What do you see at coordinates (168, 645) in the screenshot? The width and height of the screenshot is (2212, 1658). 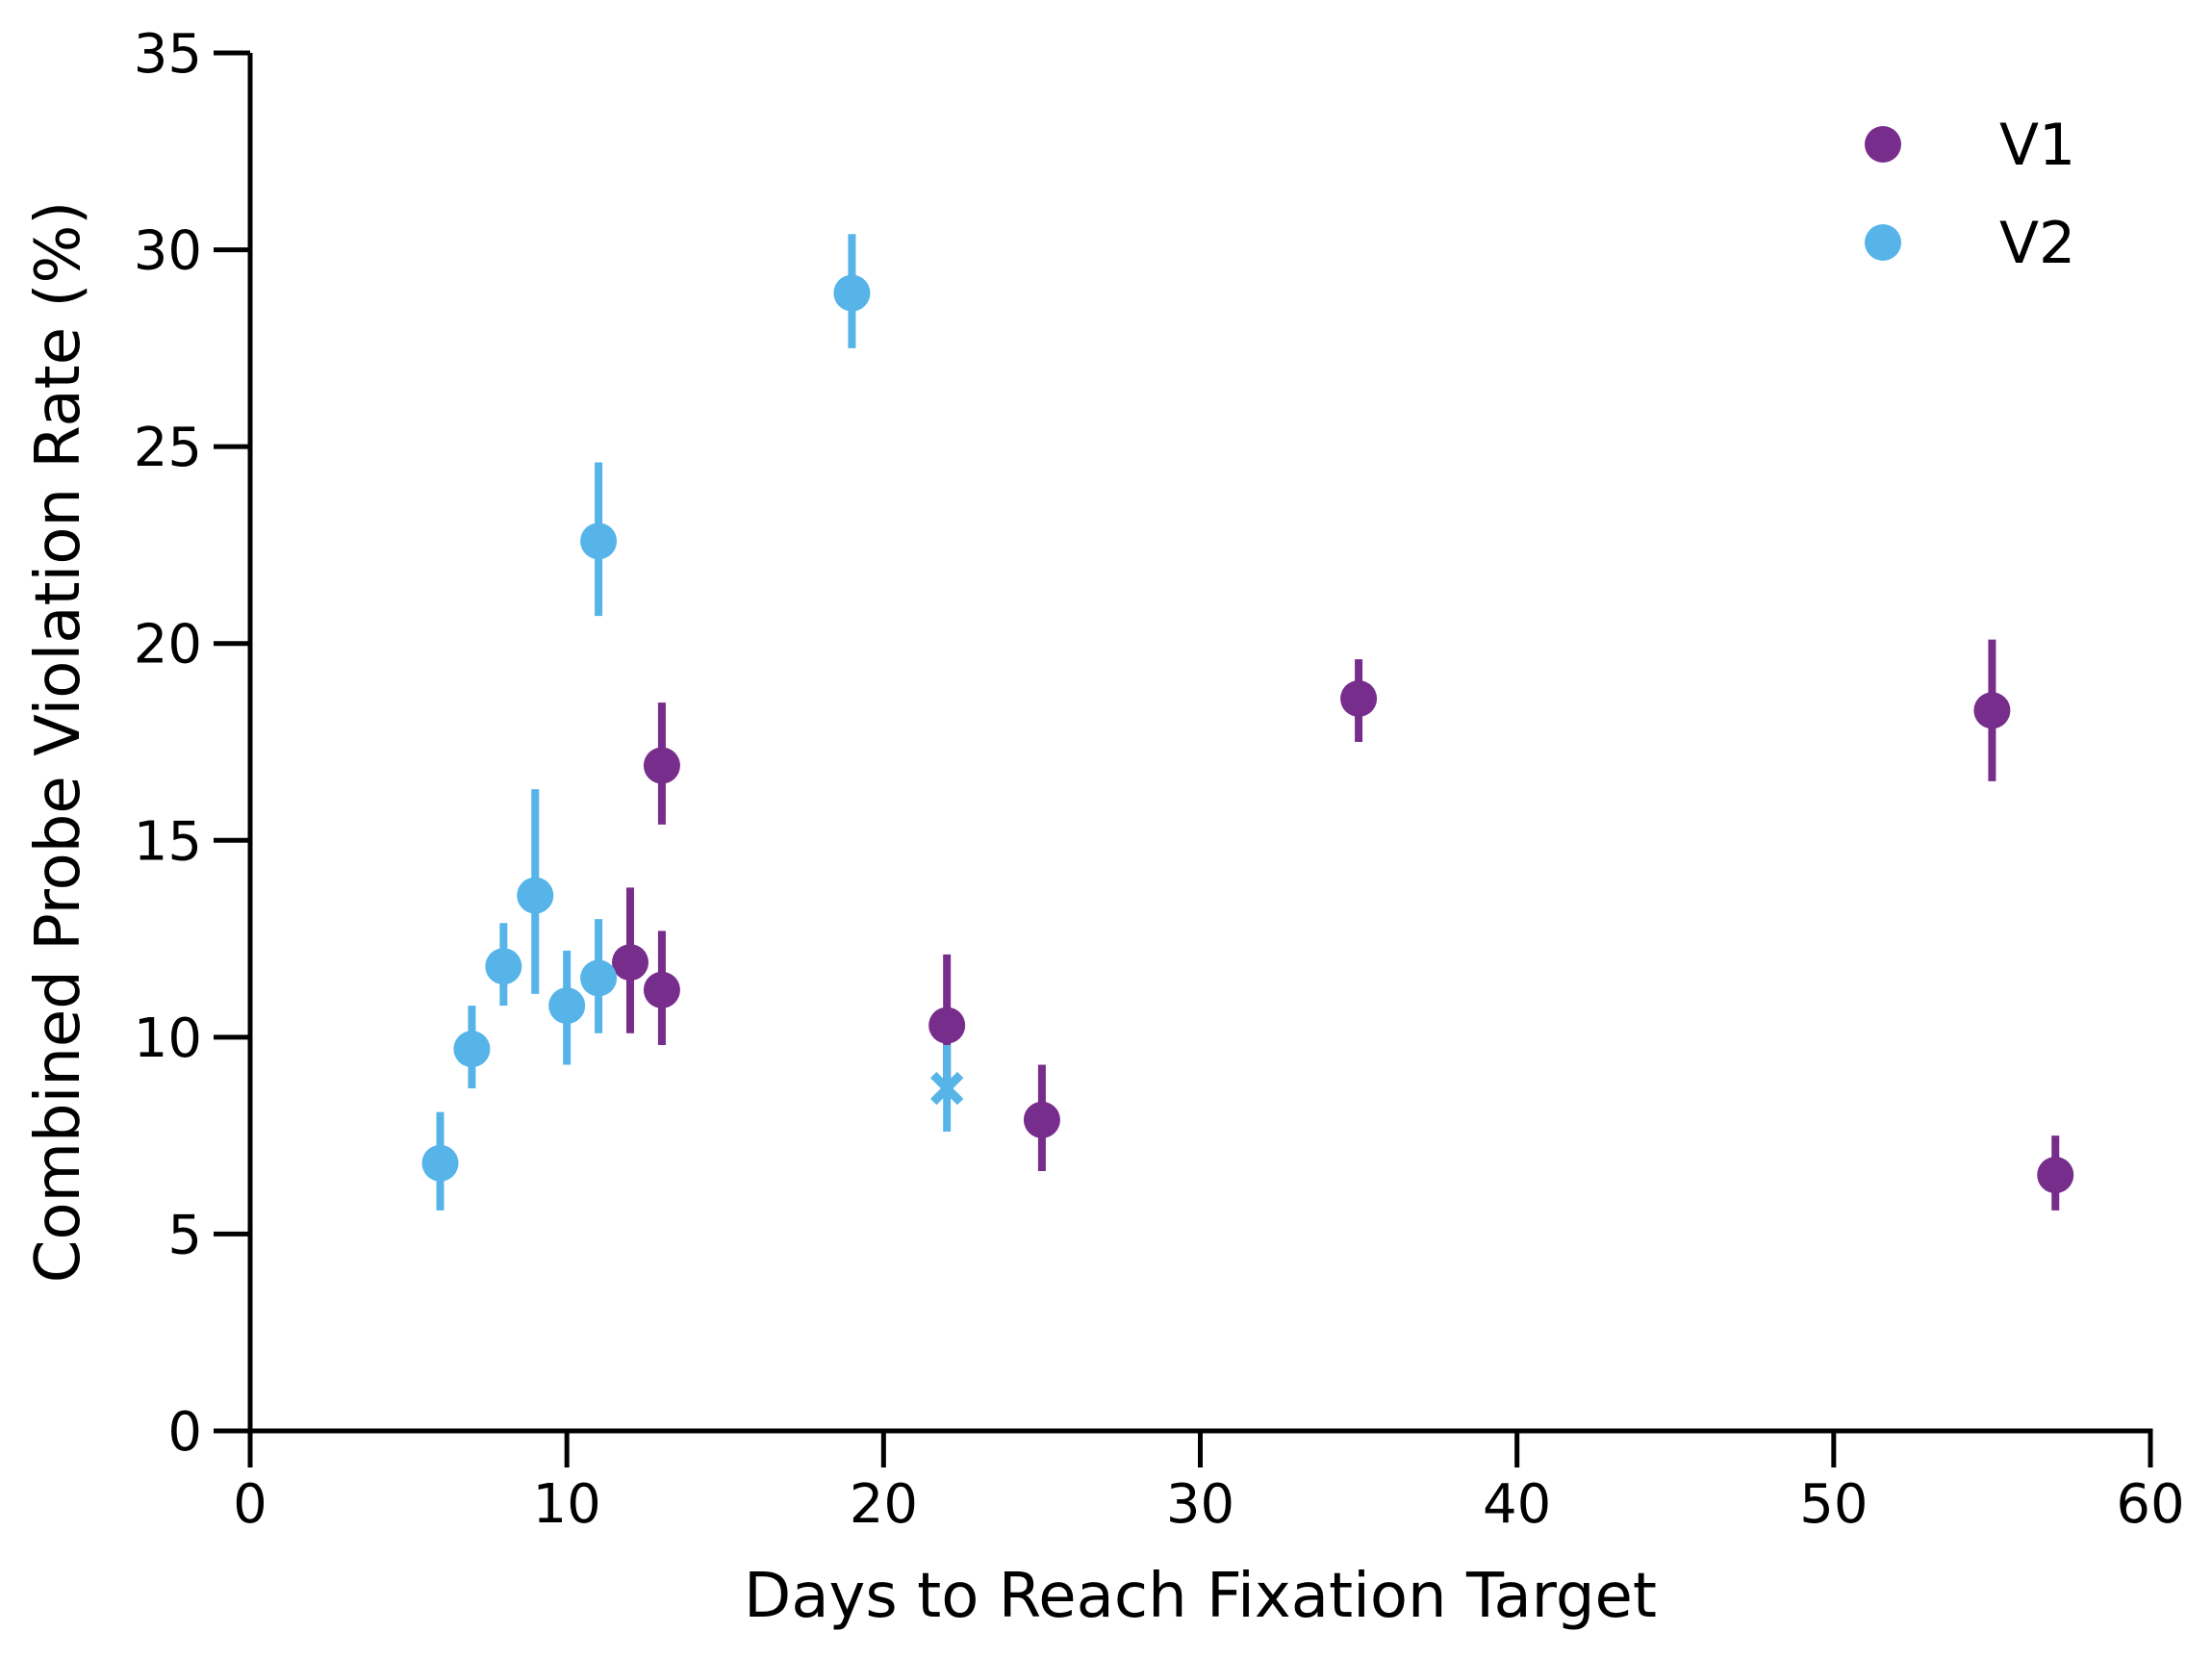 I see `y-tick-label: 20` at bounding box center [168, 645].